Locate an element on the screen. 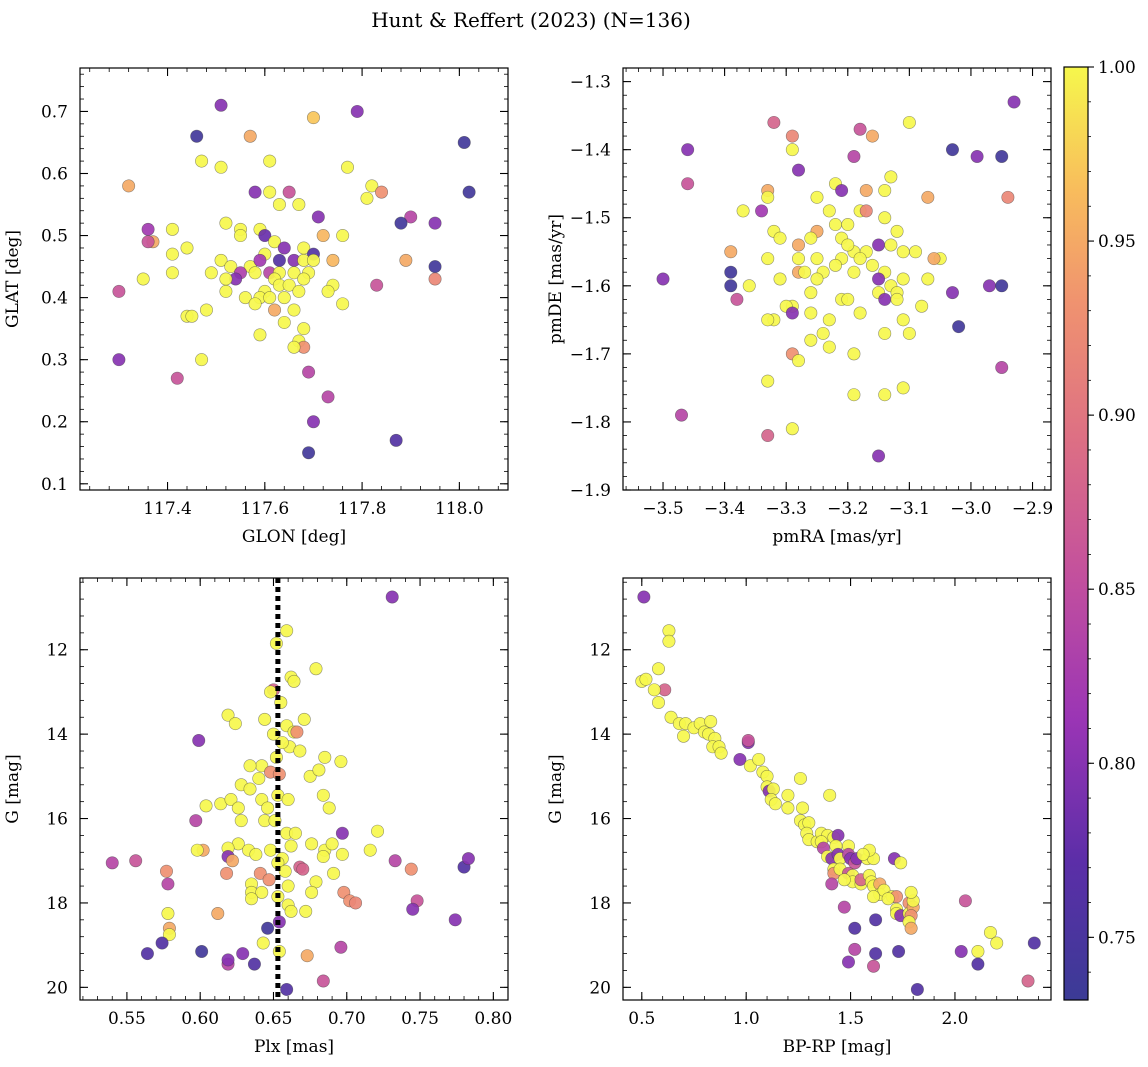 The width and height of the screenshot is (1148, 1067). x-tick-label: 117.6 is located at coordinates (264, 509).